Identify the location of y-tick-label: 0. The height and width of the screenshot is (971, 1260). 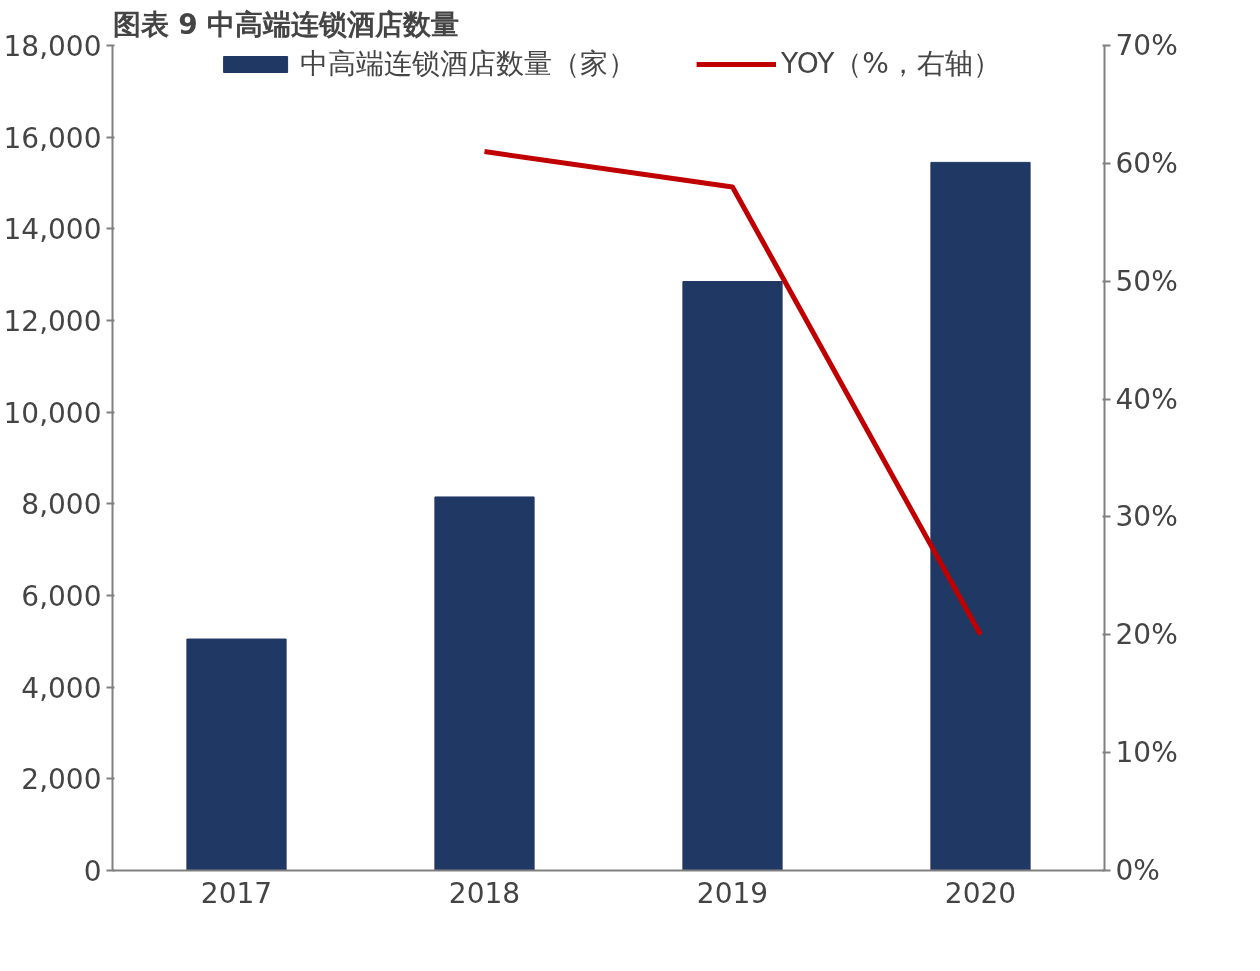
(92, 871).